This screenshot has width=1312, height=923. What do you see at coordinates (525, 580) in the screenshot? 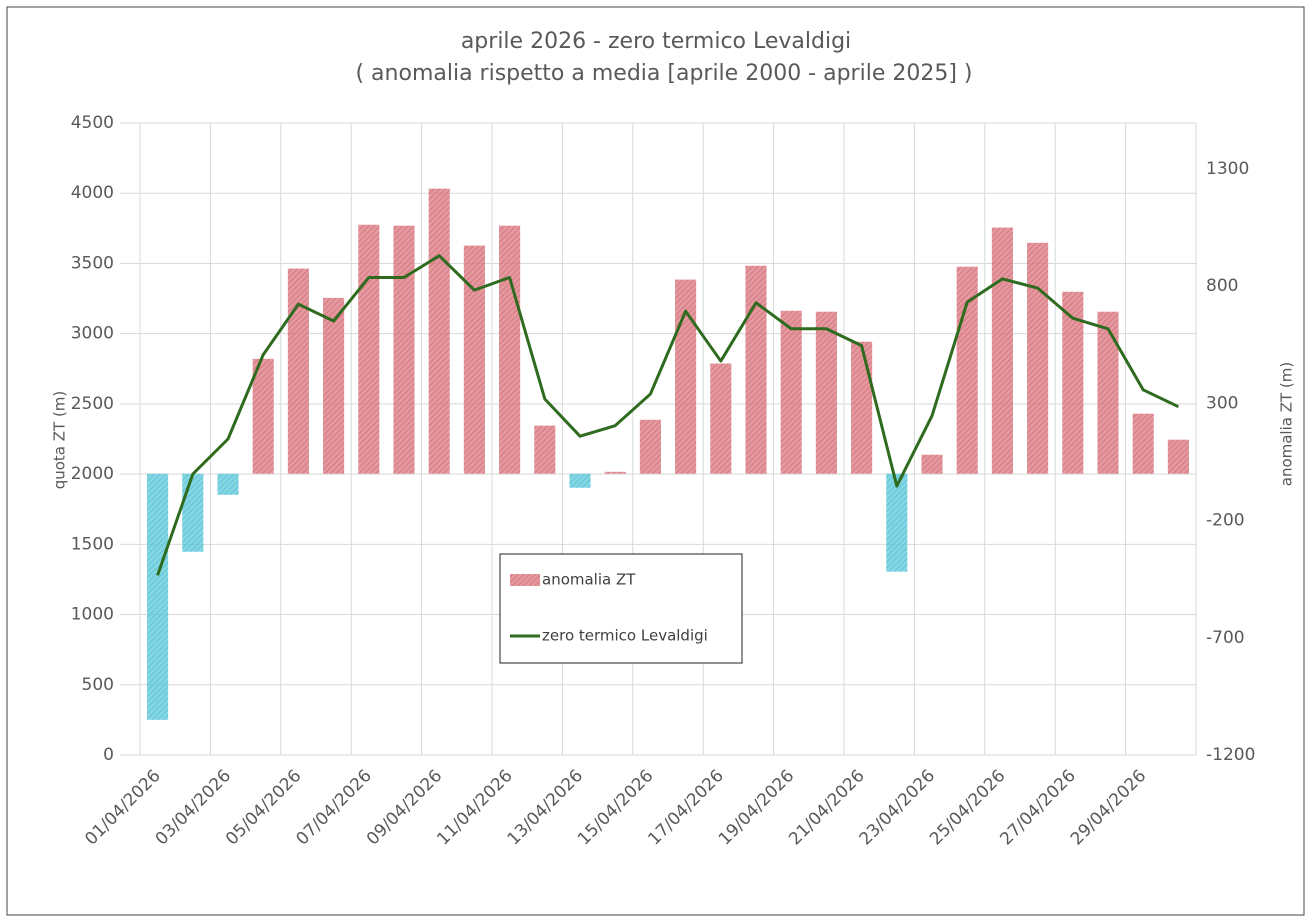
I see `legend-swatch` at bounding box center [525, 580].